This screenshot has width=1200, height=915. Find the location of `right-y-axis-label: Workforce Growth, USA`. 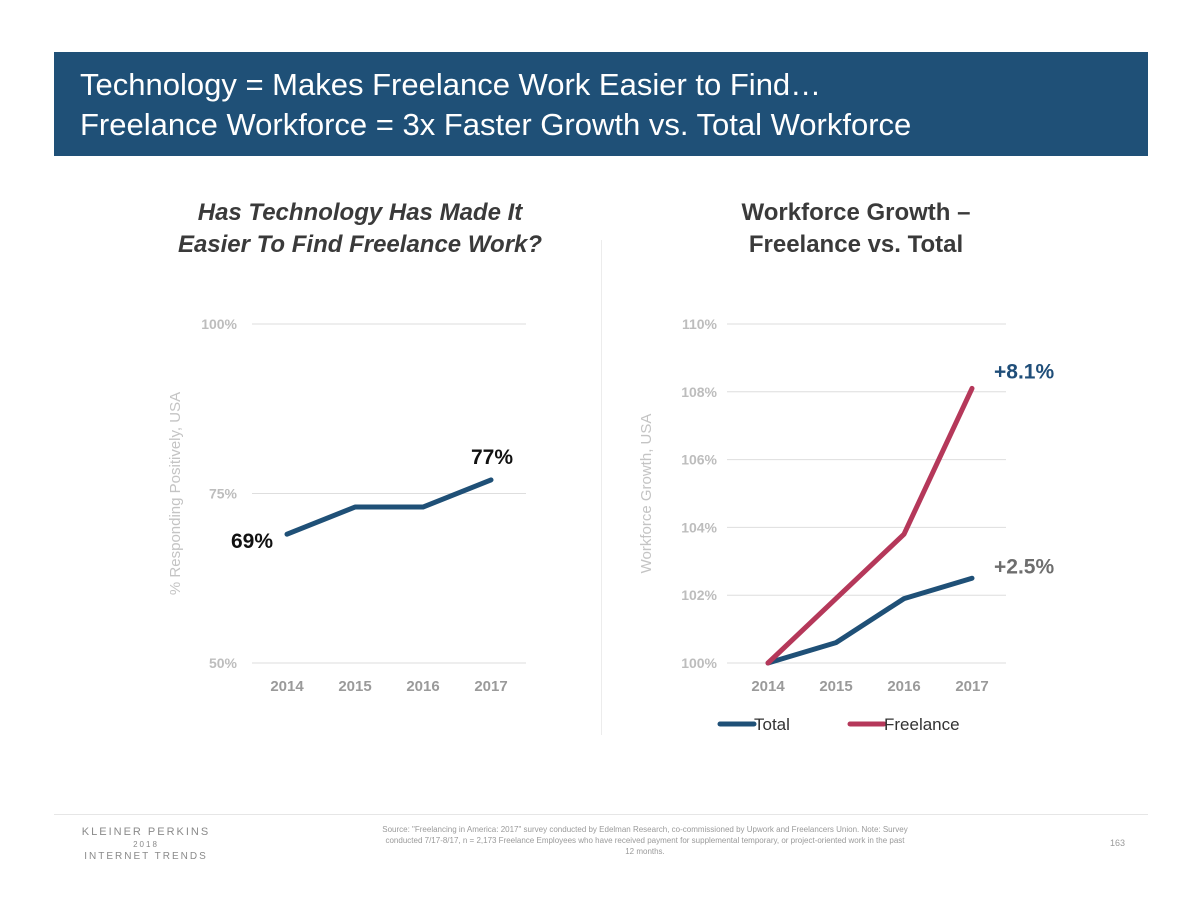

right-y-axis-label: Workforce Growth, USA is located at coordinates (646, 494).